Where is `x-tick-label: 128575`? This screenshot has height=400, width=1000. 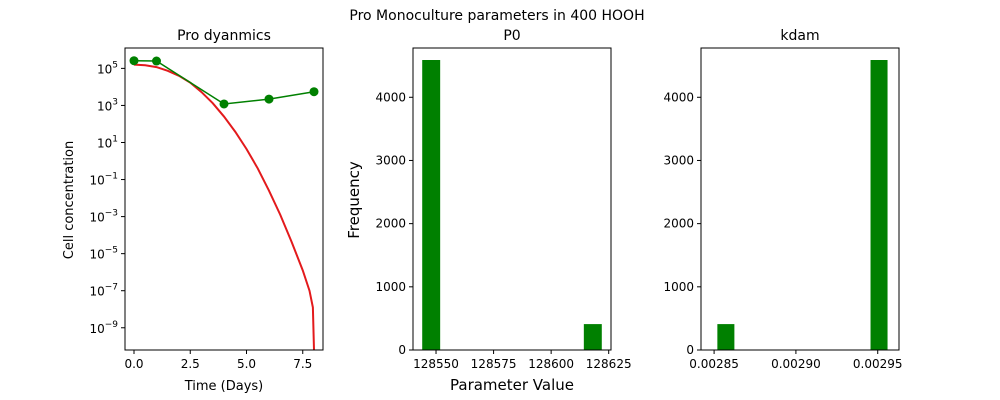
x-tick-label: 128575 is located at coordinates (494, 364).